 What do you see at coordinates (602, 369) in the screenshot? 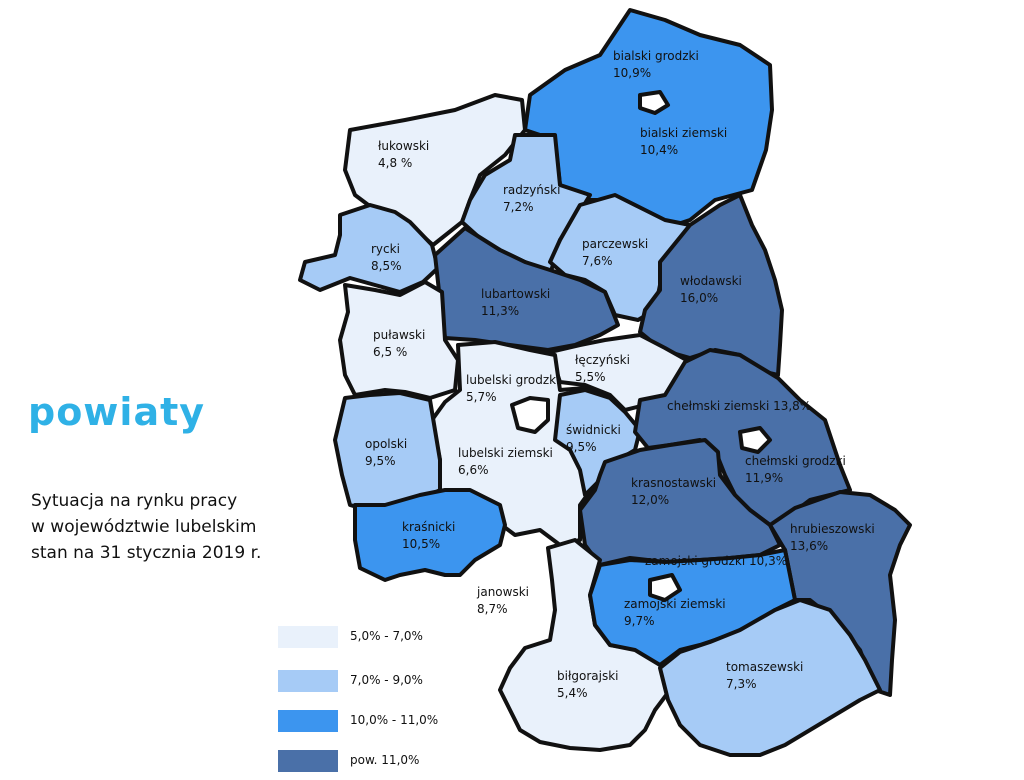
I see `label-leczynski: łęczyński 5,5%` at bounding box center [602, 369].